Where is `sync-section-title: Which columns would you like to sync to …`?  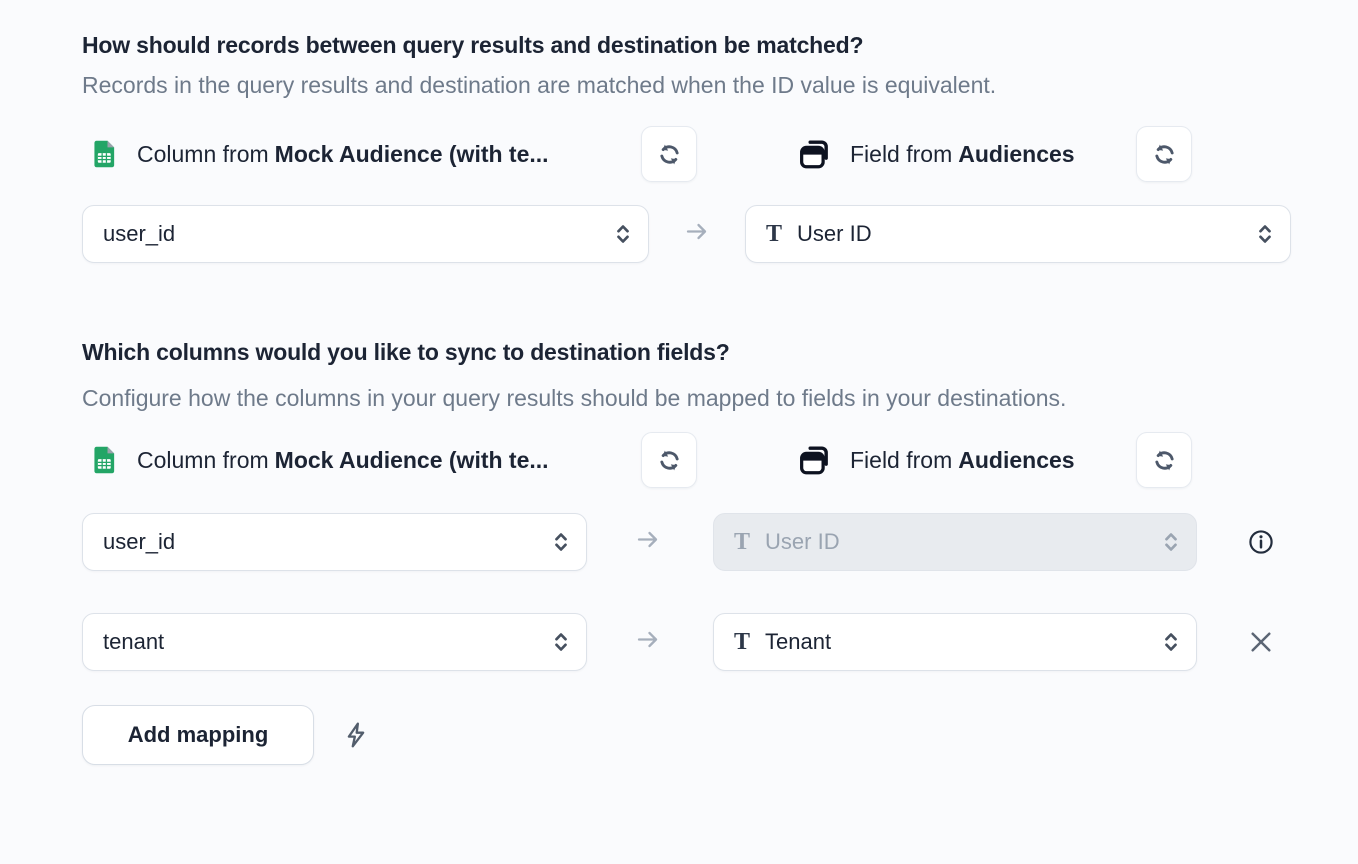 sync-section-title: Which columns would you like to sync to … is located at coordinates (406, 352).